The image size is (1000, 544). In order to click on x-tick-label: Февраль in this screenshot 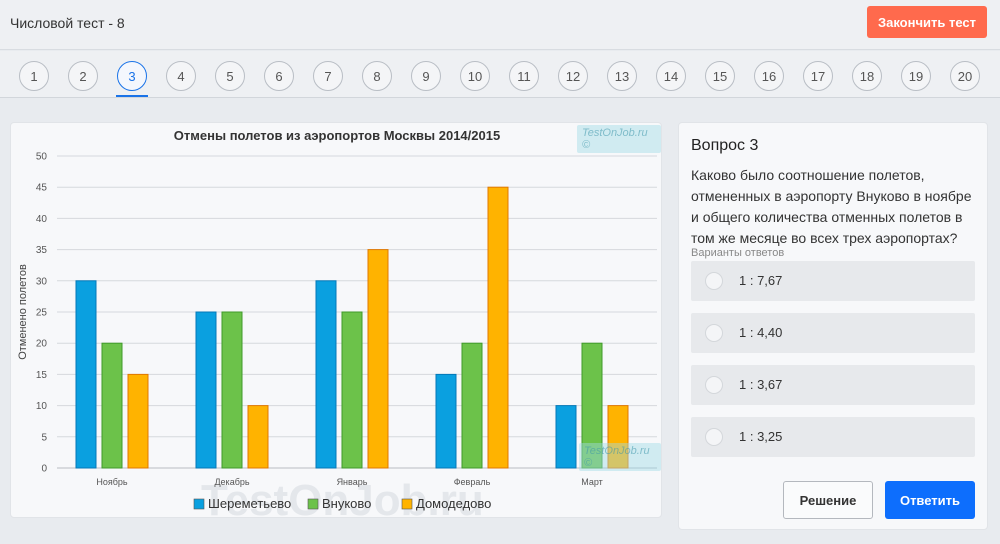, I will do `click(472, 482)`.